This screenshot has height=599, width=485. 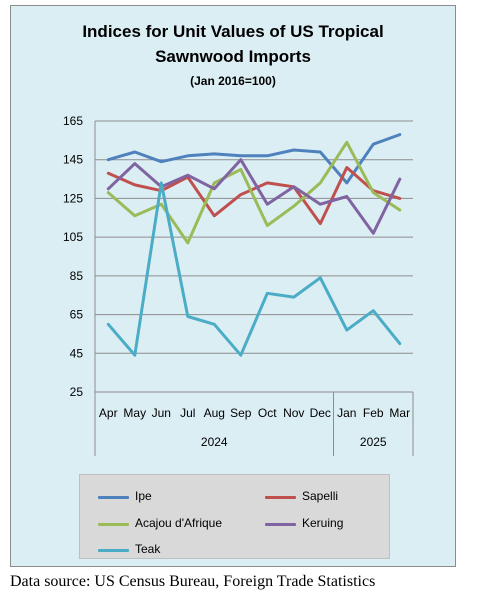 I want to click on y-tick-label: 45, so click(x=77, y=353).